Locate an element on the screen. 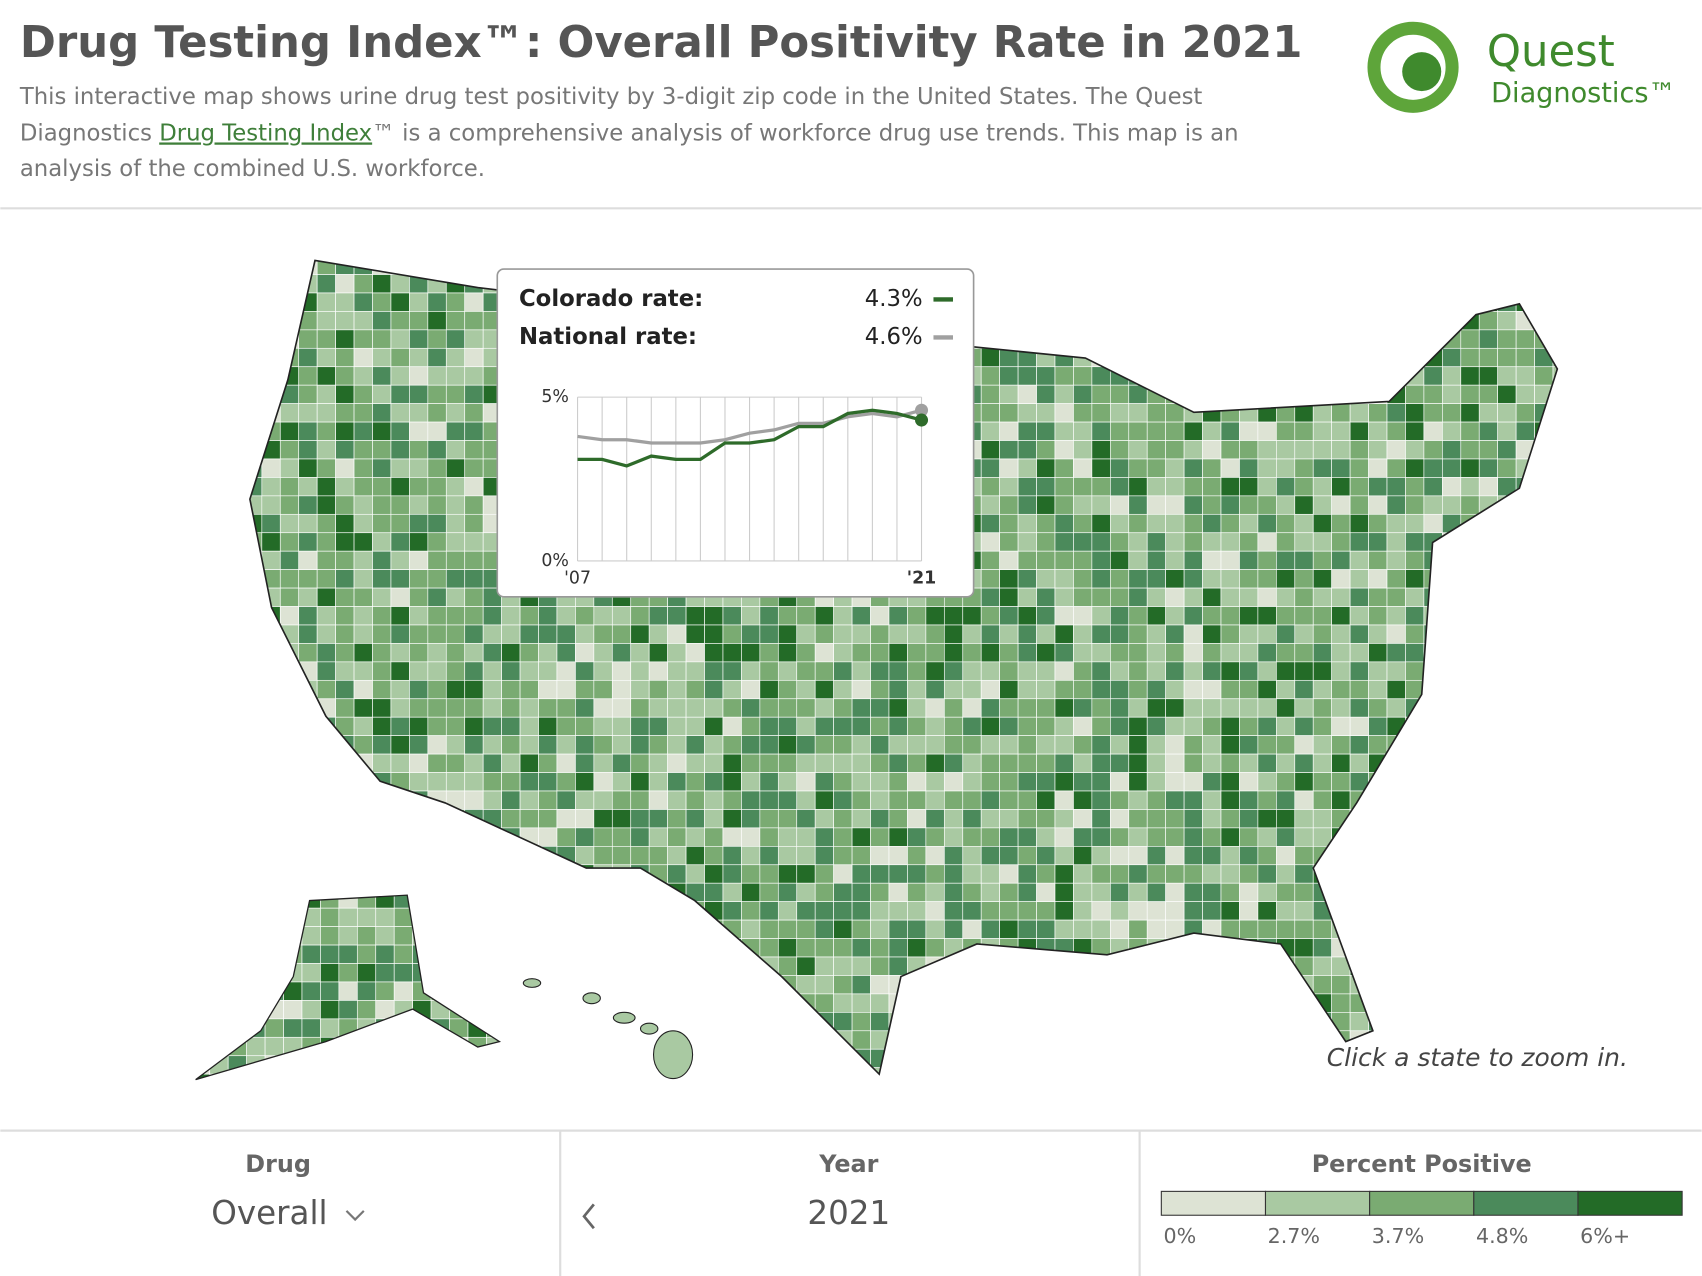 This screenshot has width=1702, height=1276. map-alaska is located at coordinates (348, 991).